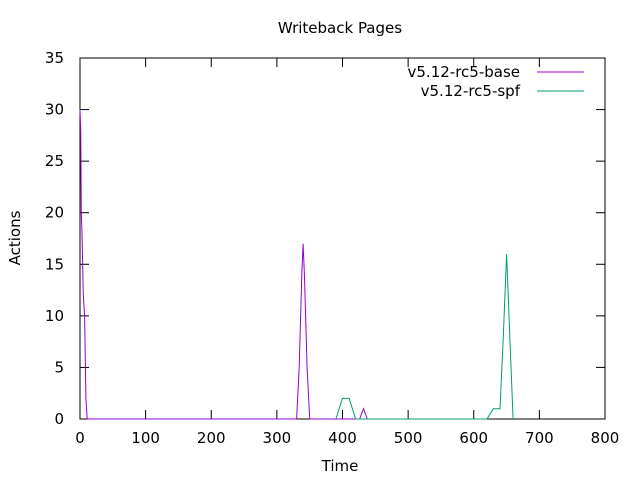 This screenshot has width=640, height=480. What do you see at coordinates (211, 438) in the screenshot?
I see `x-tick-label: 200` at bounding box center [211, 438].